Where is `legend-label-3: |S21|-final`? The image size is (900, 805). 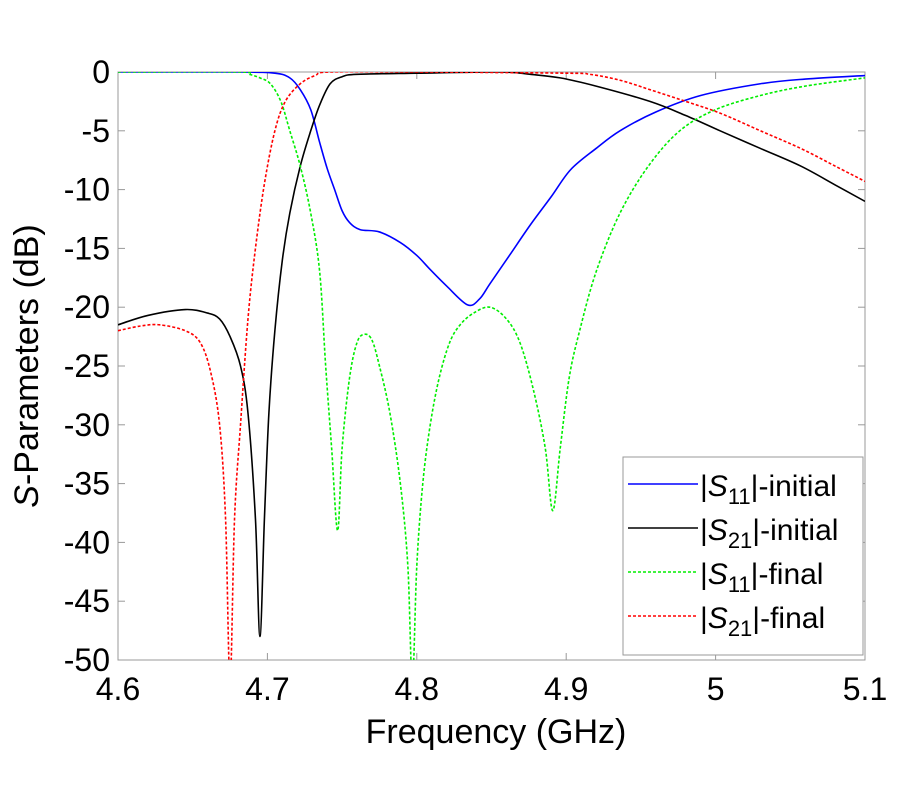 legend-label-3: |S21|-final is located at coordinates (762, 621).